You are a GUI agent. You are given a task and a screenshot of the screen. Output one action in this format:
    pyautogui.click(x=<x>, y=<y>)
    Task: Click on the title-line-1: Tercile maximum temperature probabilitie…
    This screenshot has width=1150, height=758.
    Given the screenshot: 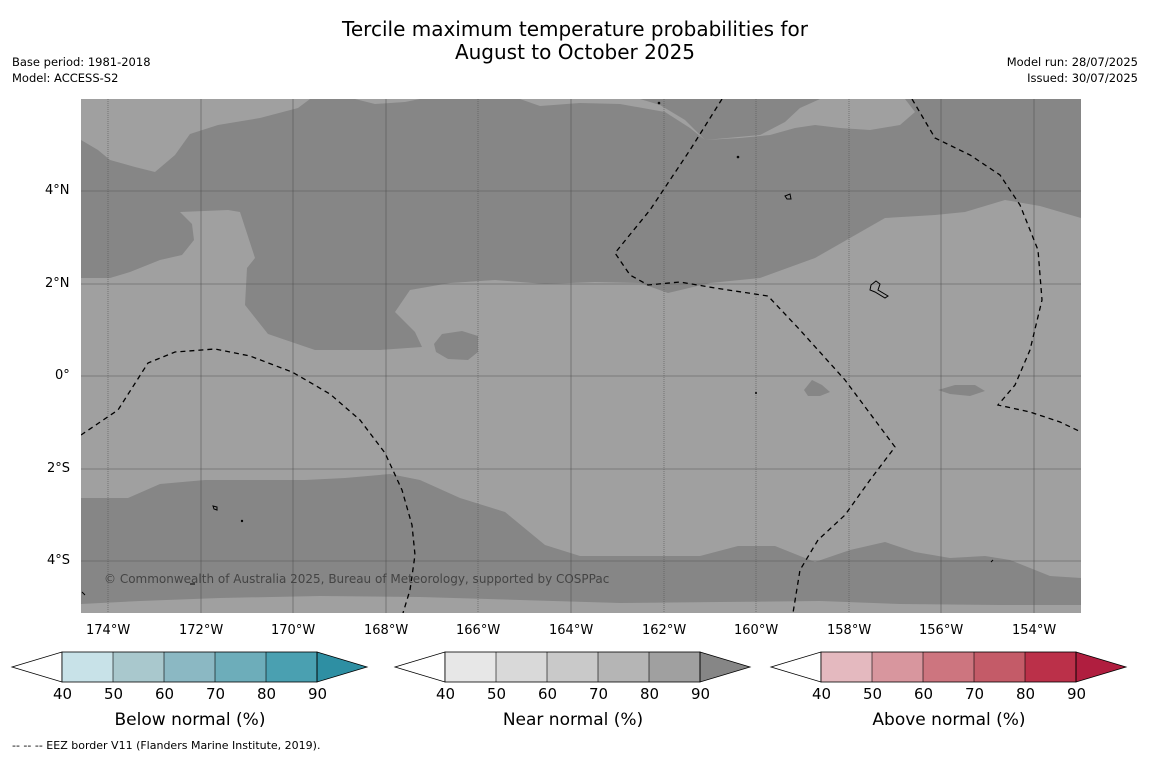 What is the action you would take?
    pyautogui.click(x=575, y=29)
    